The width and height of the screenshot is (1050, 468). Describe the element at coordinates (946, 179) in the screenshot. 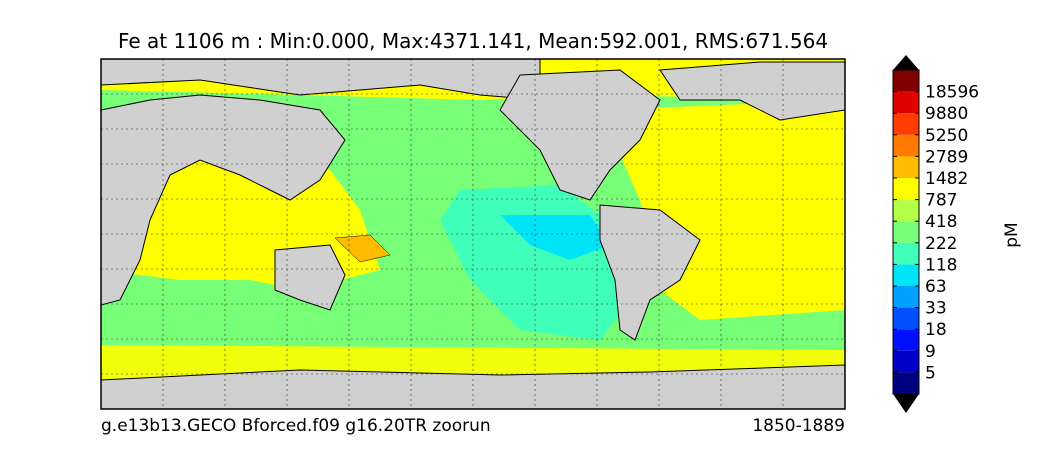

I see `colorbar-tick-label: 1482` at that location.